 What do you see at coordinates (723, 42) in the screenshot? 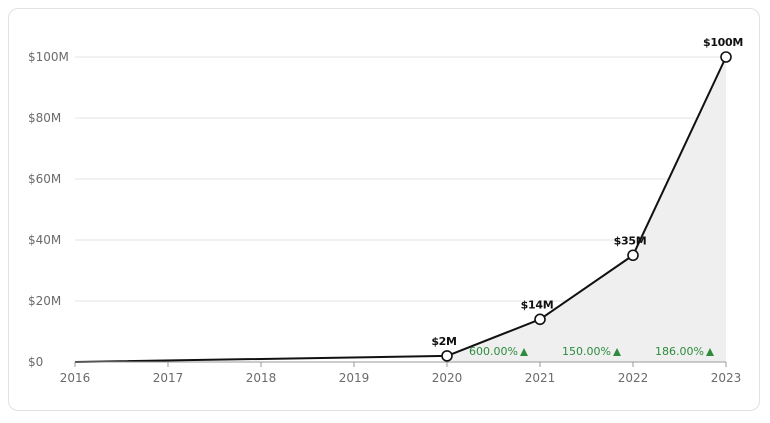
I see `data-label: $100M` at bounding box center [723, 42].